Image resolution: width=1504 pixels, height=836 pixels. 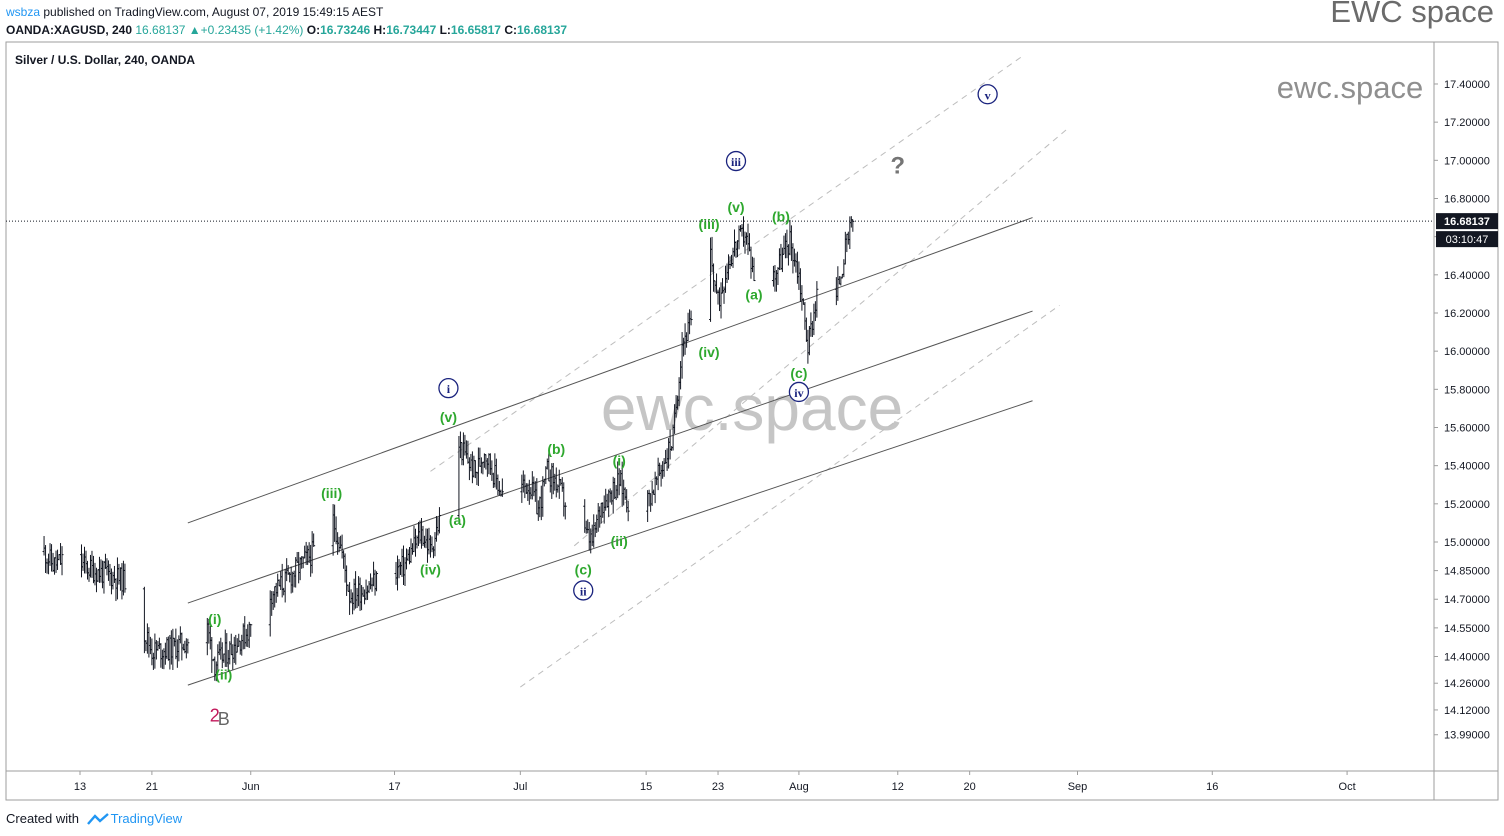 I want to click on price-change: +0.23435 (+1.42%), so click(x=252, y=30).